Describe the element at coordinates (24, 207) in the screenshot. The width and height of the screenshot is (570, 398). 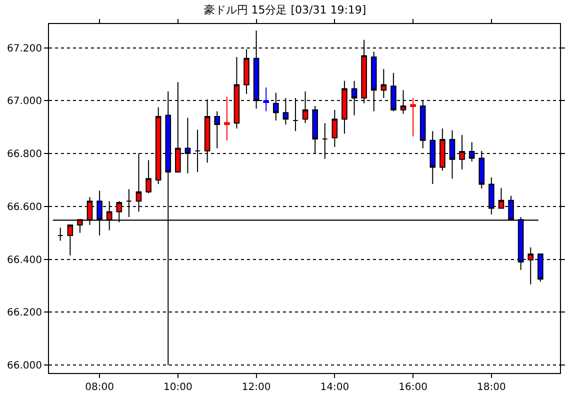
I see `y-tick-label: 66.600` at that location.